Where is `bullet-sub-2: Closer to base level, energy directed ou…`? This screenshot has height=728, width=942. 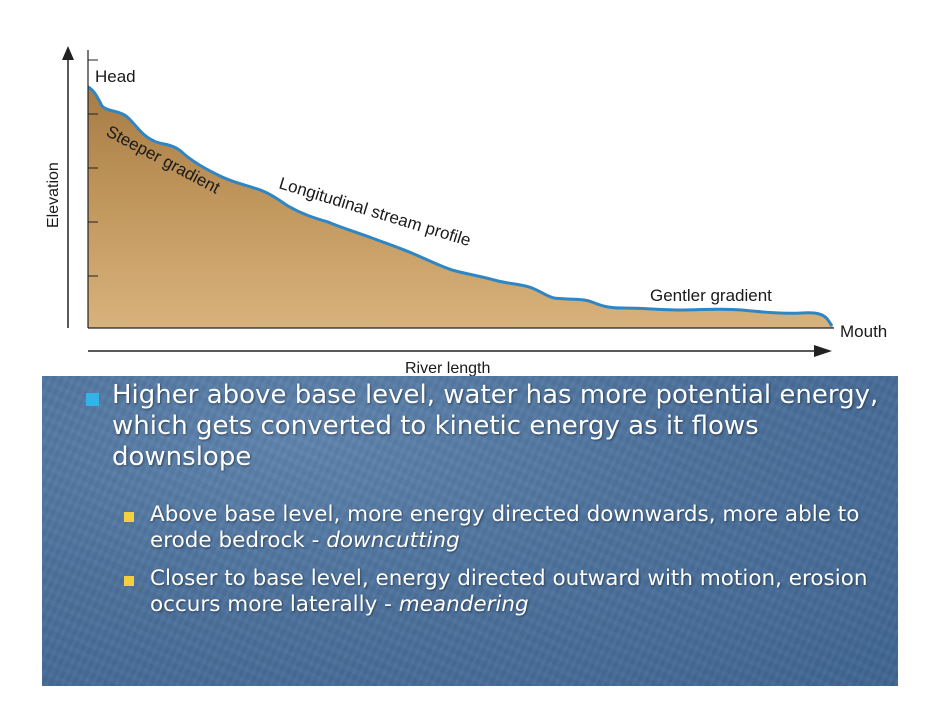 bullet-sub-2: Closer to base level, energy directed ou… is located at coordinates (510, 592).